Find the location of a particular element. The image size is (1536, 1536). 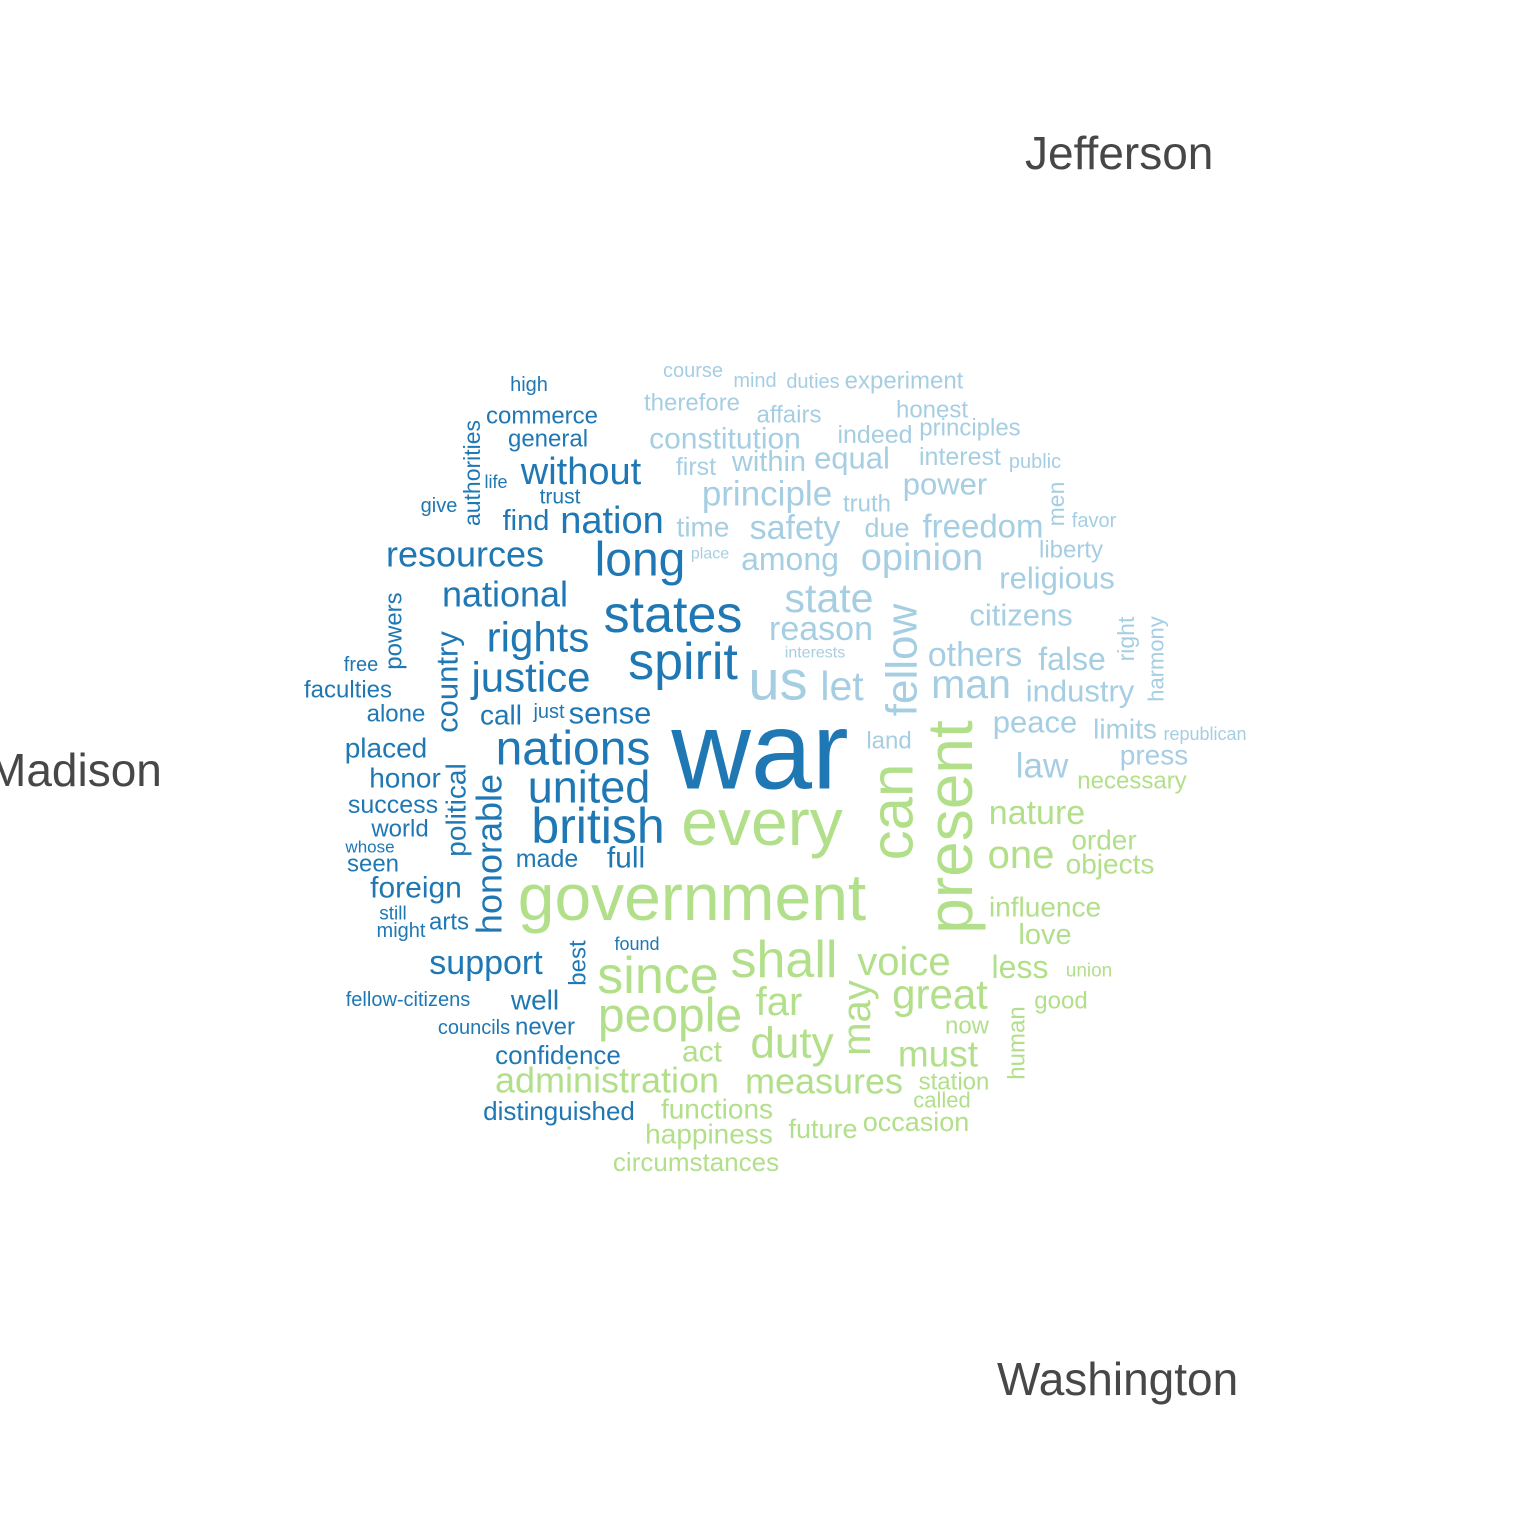

word-circumstances: circumstances is located at coordinates (696, 1162).